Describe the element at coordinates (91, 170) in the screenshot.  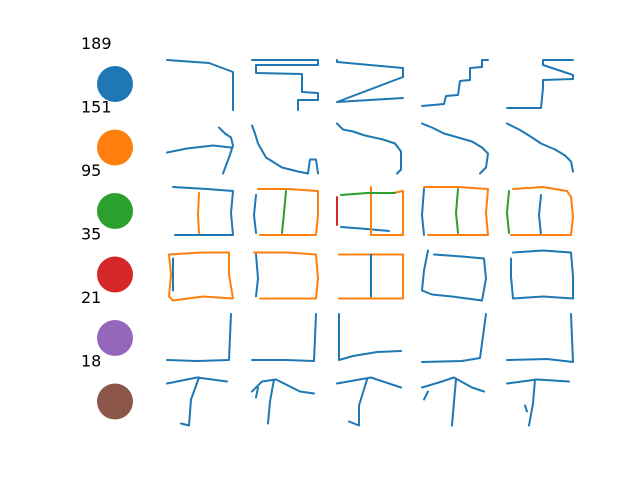
I see `row-count-label: 95` at that location.